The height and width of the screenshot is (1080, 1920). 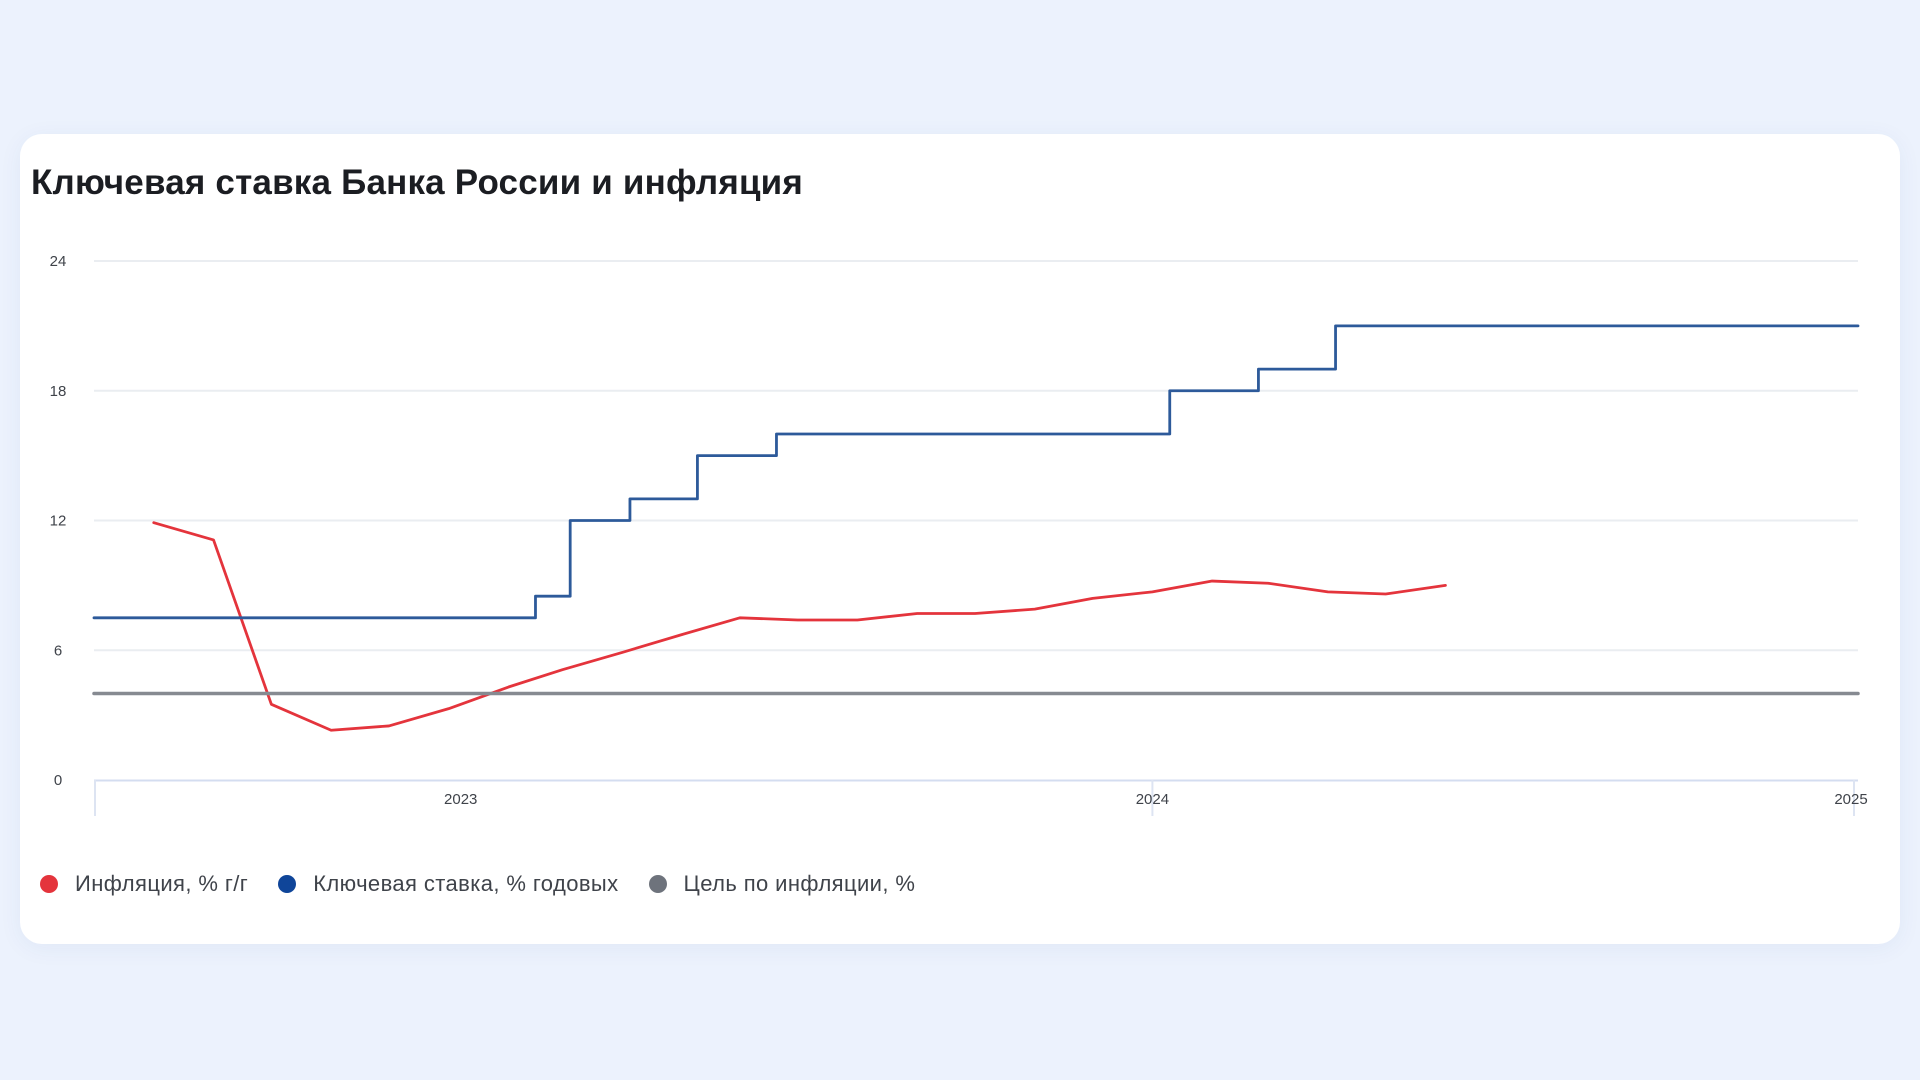 I want to click on x-tick-label-2023: 2023, so click(x=460, y=799).